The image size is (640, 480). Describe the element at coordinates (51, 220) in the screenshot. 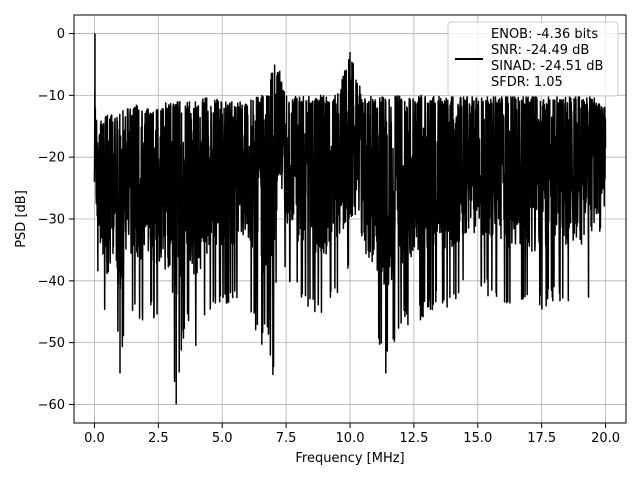

I see `y-tick-label: −30` at that location.